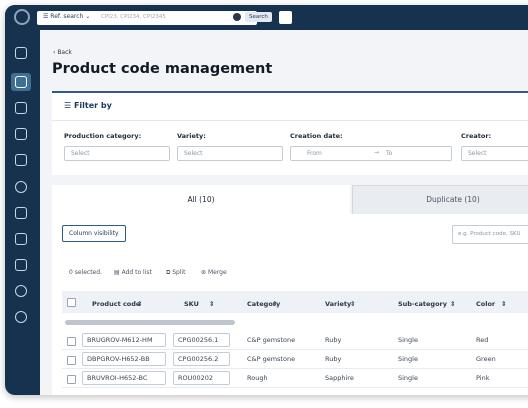 Image resolution: width=528 pixels, height=408 pixels. Describe the element at coordinates (258, 17) in the screenshot. I see `search-button: Search` at that location.